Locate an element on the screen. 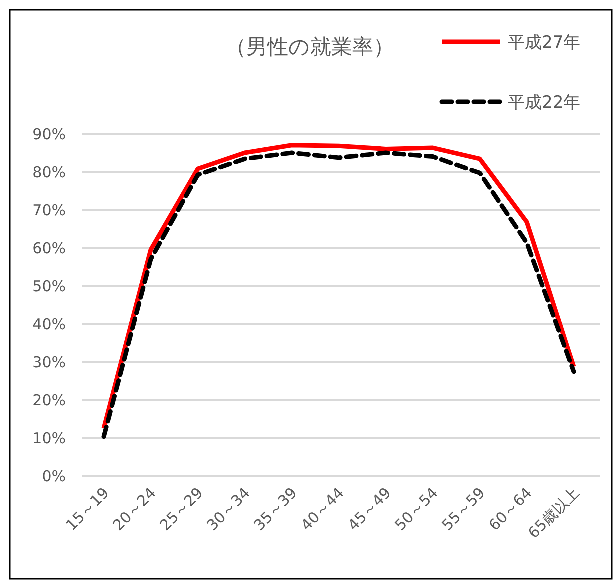 This screenshot has width=614, height=580. legend-label: 平成22年 is located at coordinates (544, 102).